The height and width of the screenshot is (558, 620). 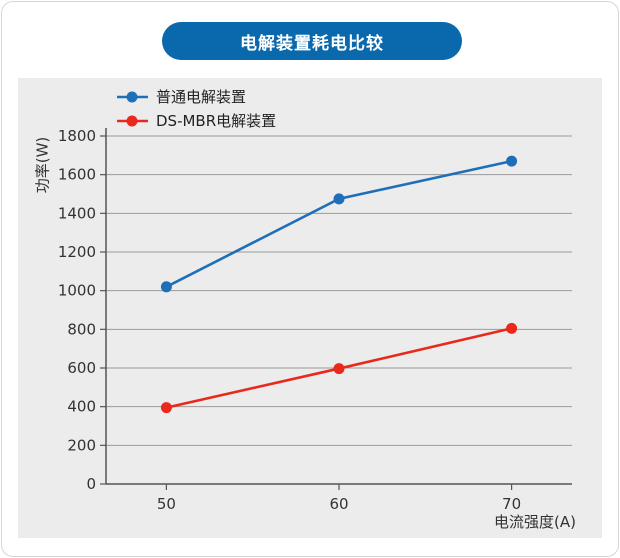 I want to click on y-tick-label: 800, so click(x=81, y=329).